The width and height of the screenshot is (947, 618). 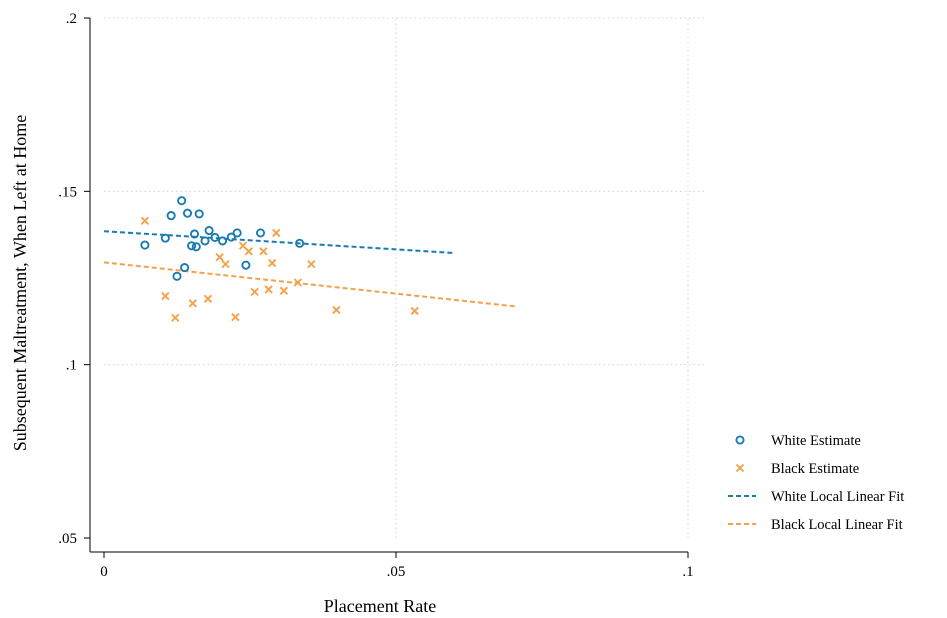 What do you see at coordinates (67, 192) in the screenshot?
I see `y-tick-label: .15` at bounding box center [67, 192].